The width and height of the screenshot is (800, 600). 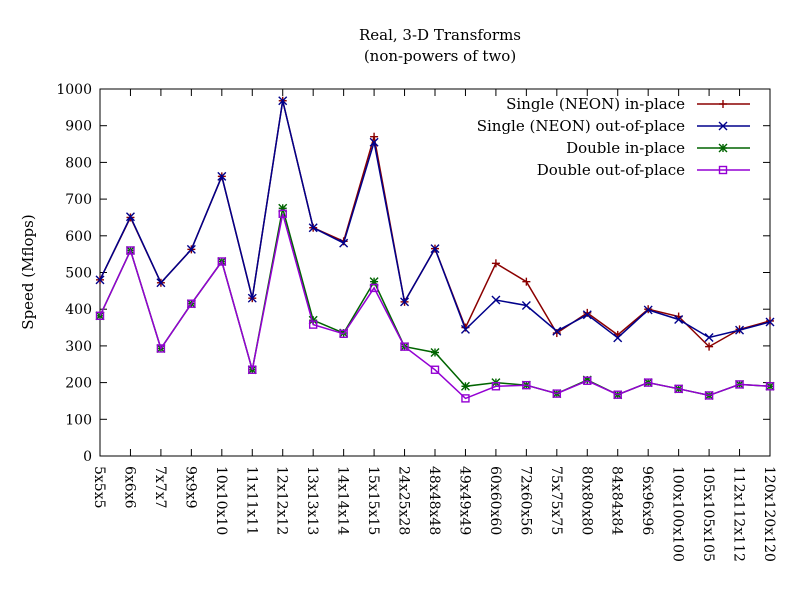 What do you see at coordinates (434, 500) in the screenshot?
I see `x-tick-label: 48x48x48` at bounding box center [434, 500].